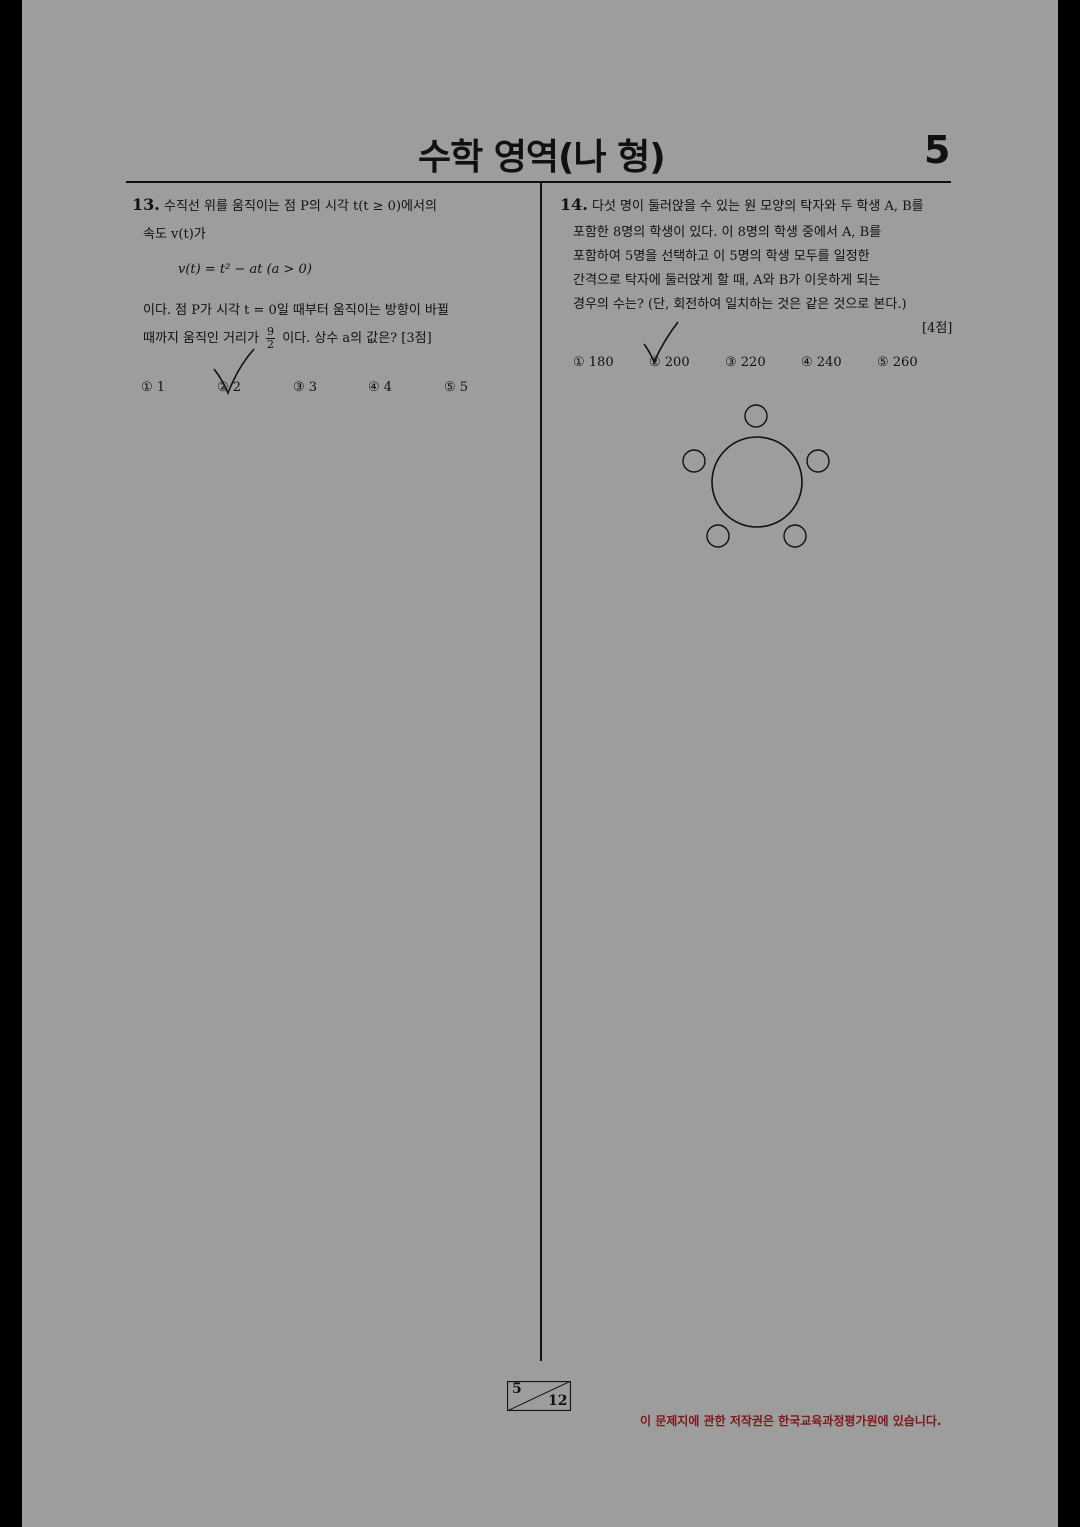 This screenshot has width=1080, height=1527. I want to click on q14-check-mark-icon, so click(661, 343).